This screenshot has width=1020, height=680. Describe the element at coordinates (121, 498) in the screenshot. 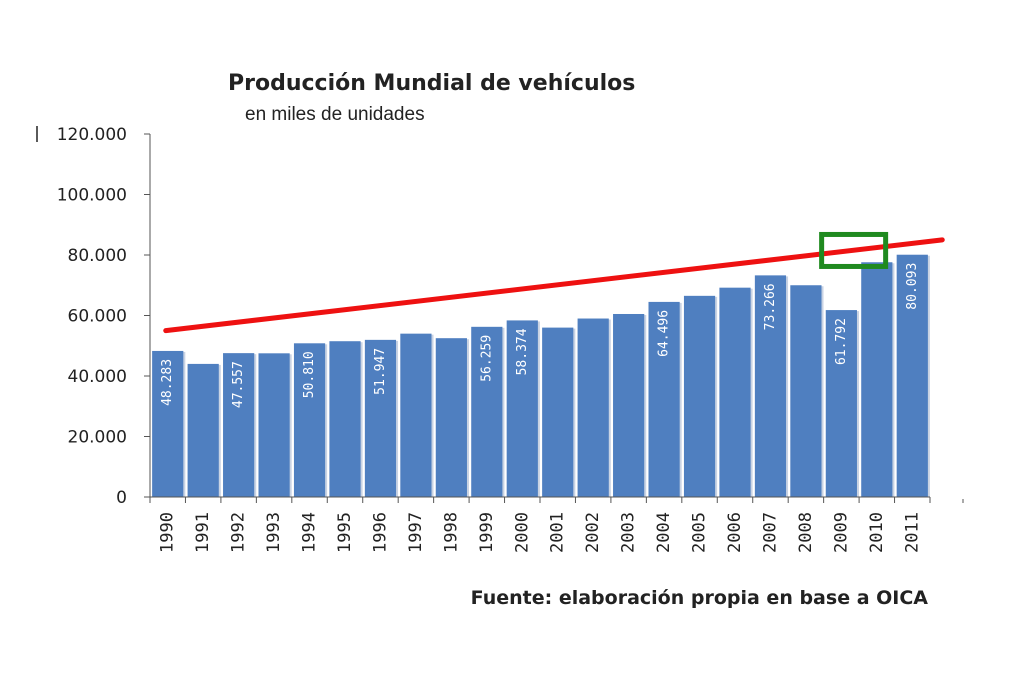

I see `y-tick-label: 0` at that location.